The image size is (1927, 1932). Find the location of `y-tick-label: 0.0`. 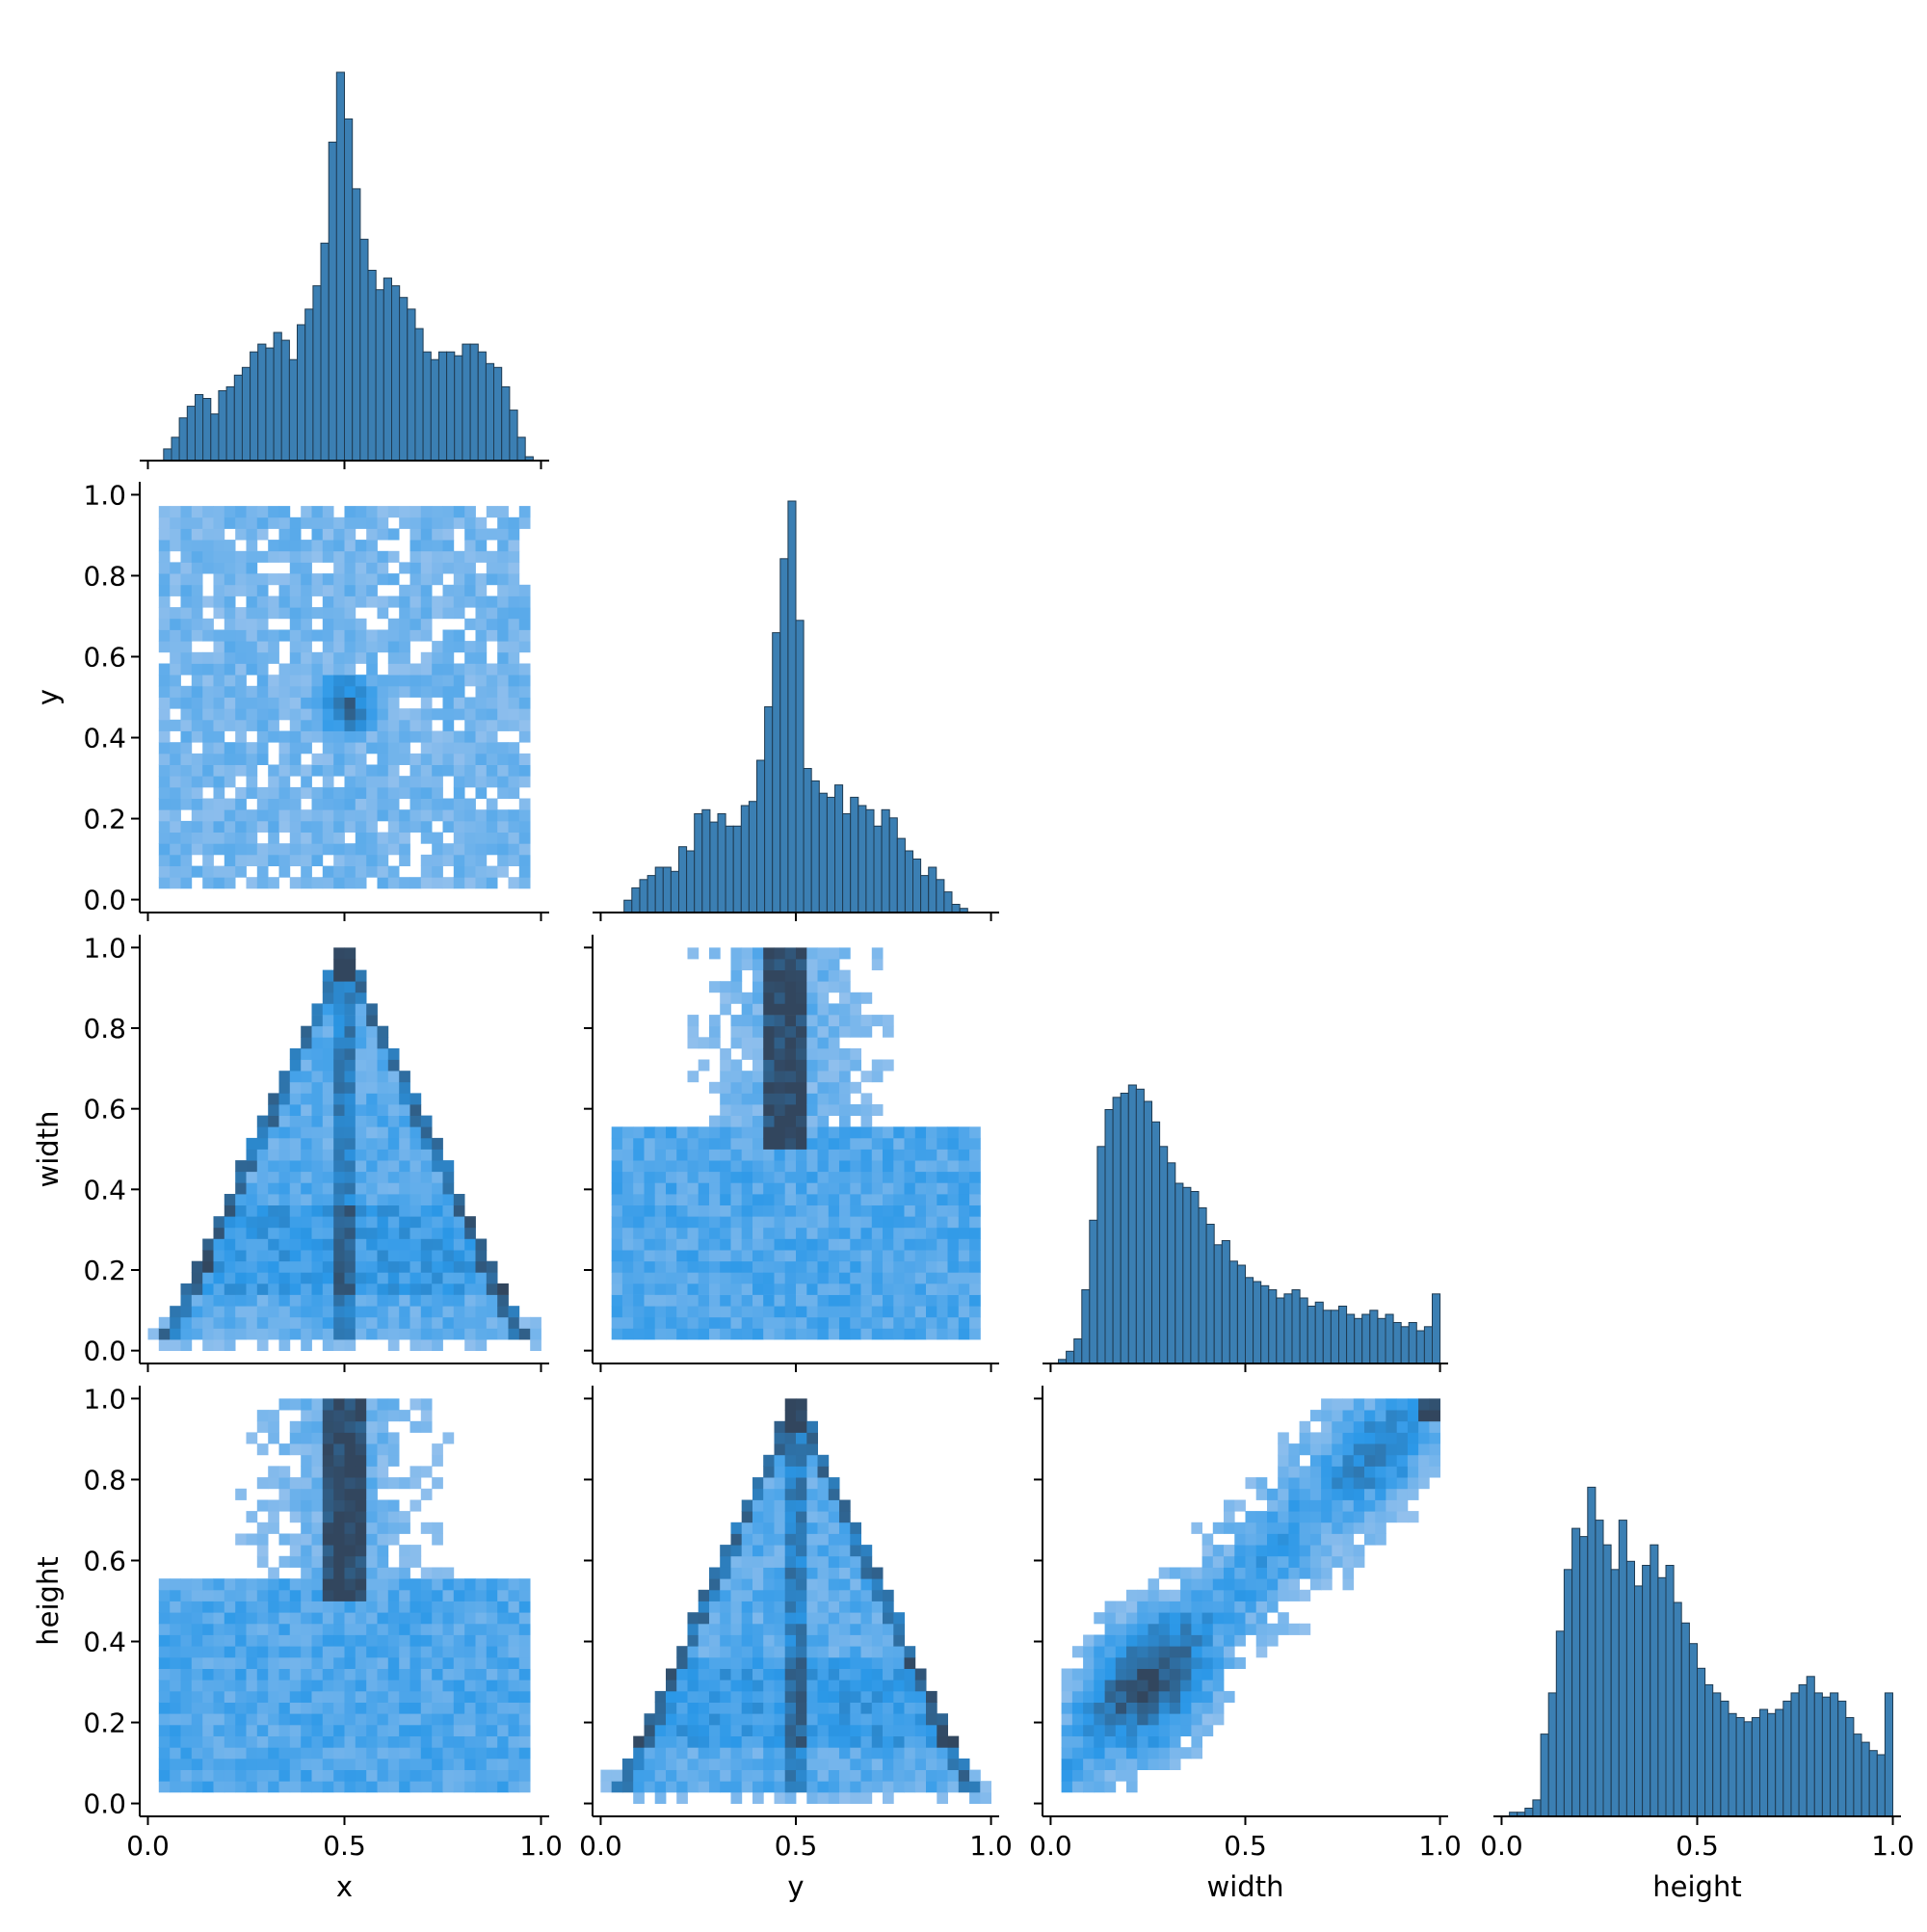

y-tick-label: 0.0 is located at coordinates (104, 1804).